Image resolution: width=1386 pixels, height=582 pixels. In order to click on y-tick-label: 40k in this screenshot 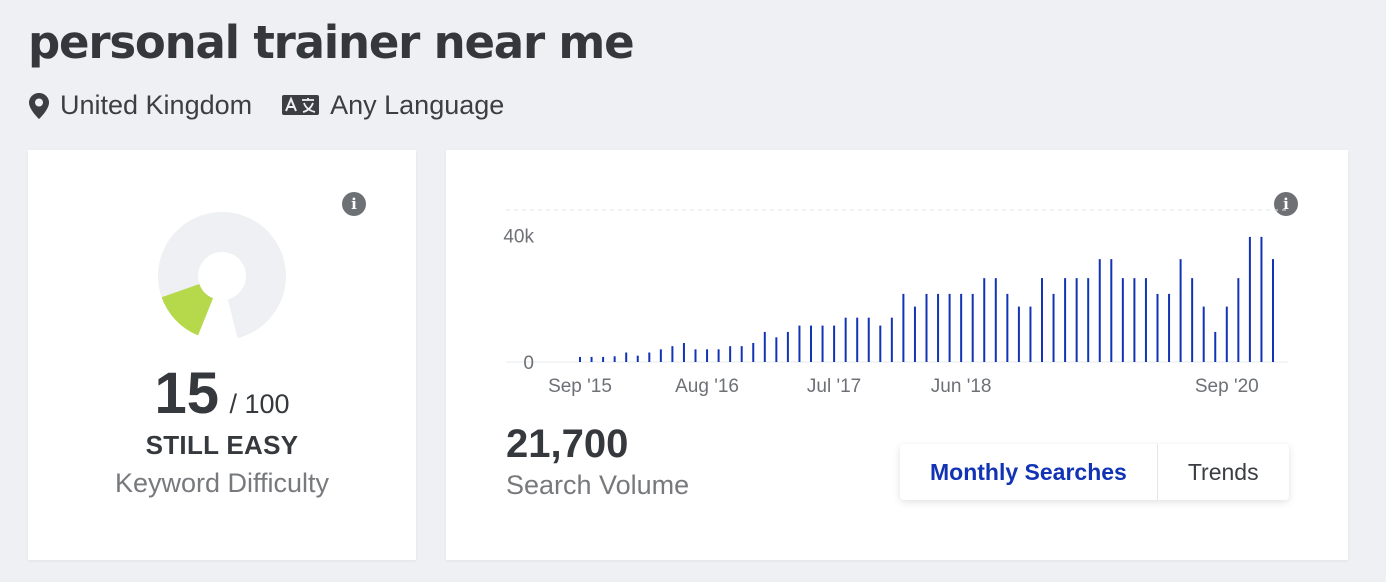, I will do `click(518, 236)`.